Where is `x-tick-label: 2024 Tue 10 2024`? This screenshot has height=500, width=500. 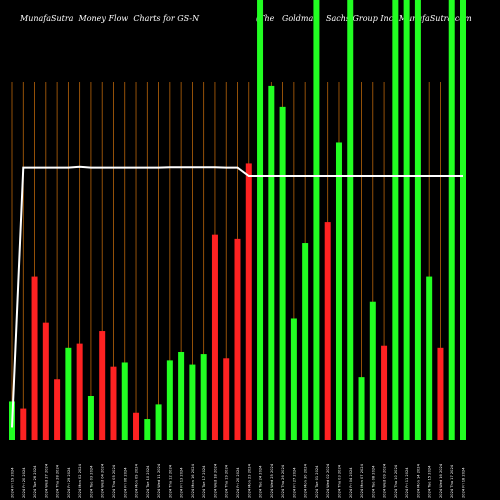 x-tick-label: 2024 Tue 10 2024 is located at coordinates (148, 481).